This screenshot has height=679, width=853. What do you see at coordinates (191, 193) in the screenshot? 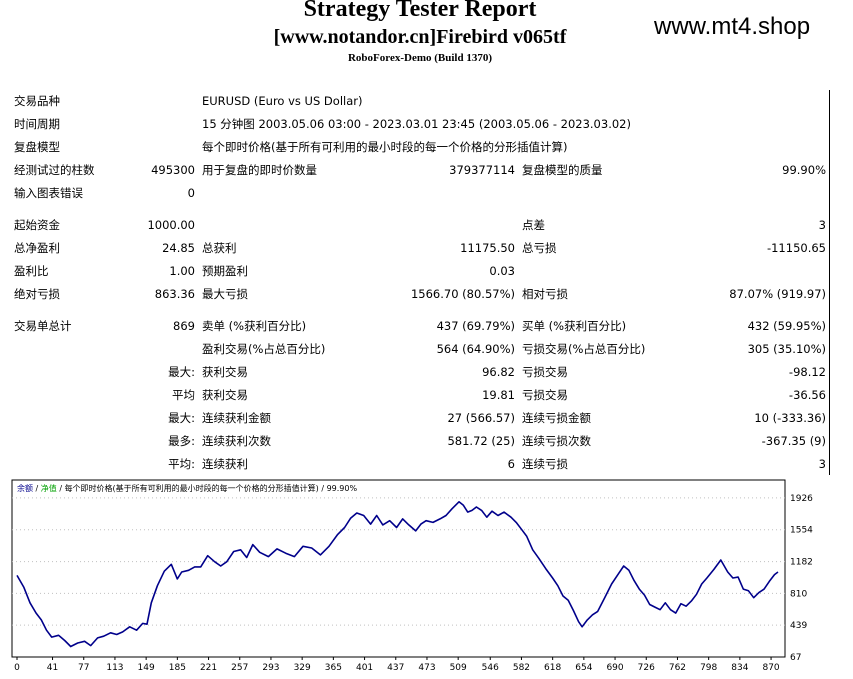
I see `errors-value: 0` at bounding box center [191, 193].